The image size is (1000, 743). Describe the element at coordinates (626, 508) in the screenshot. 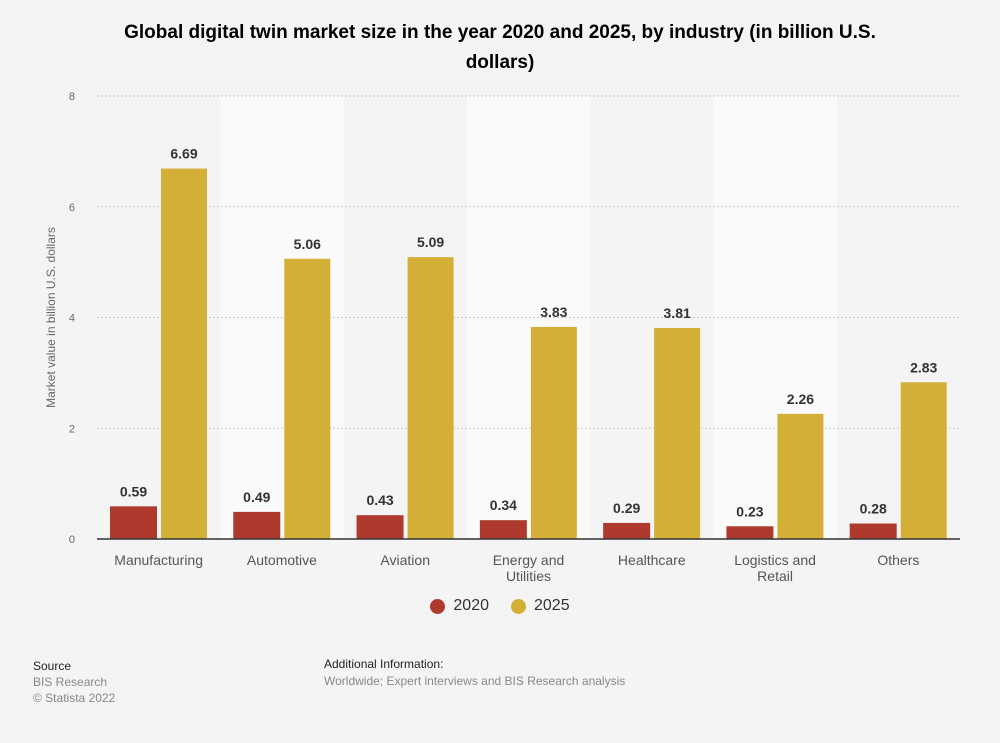

I see `data-label: 0.29` at that location.